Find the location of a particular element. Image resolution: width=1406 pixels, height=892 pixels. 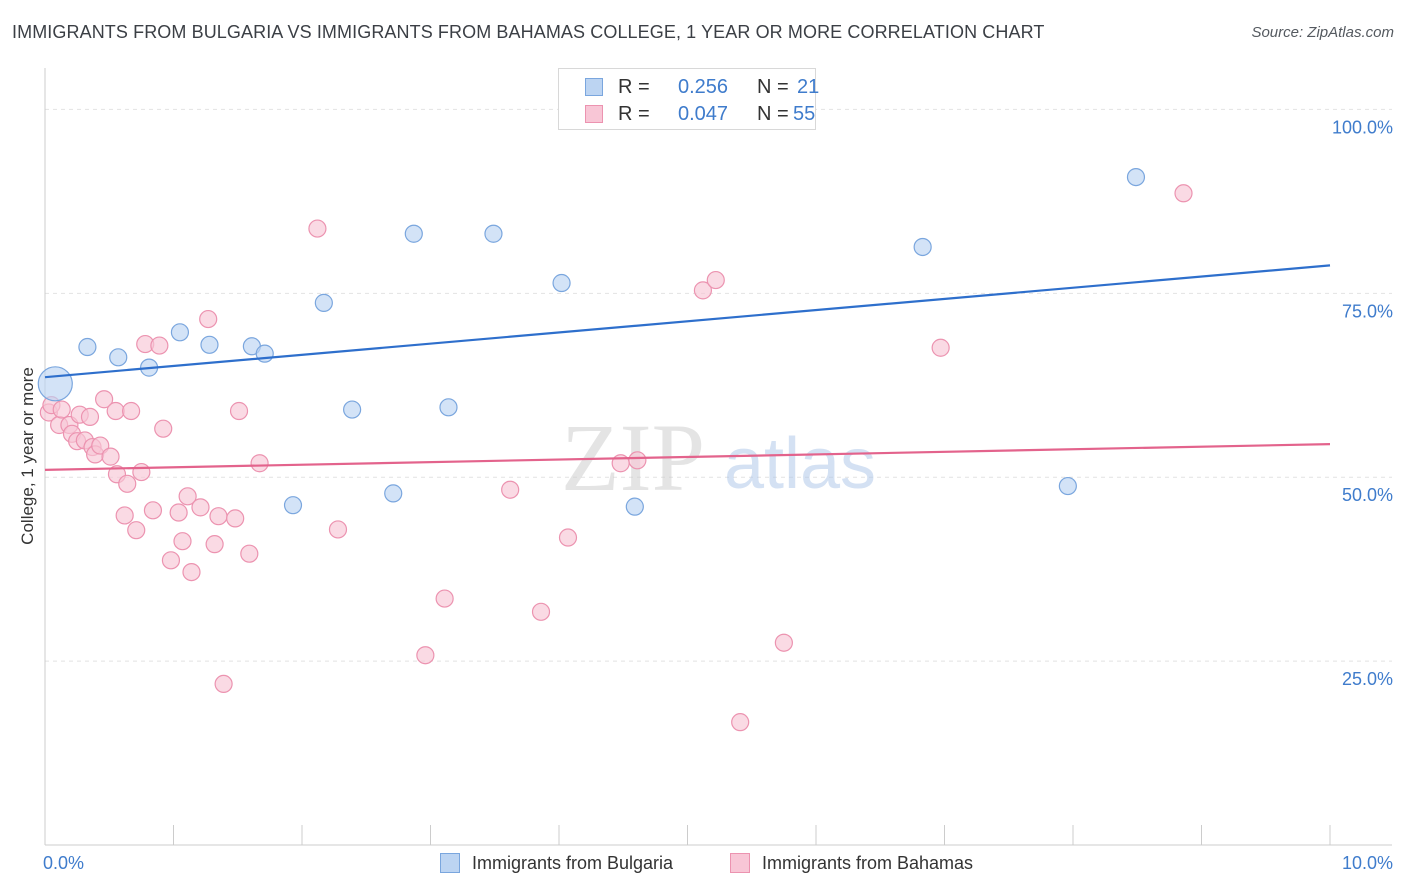

bulgaria-swatch is located at coordinates (594, 87).